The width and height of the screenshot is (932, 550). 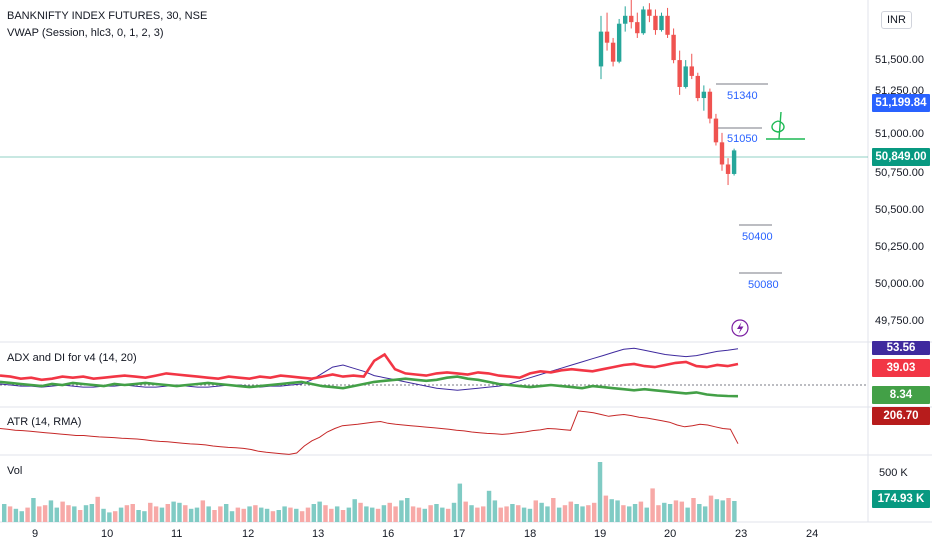 What do you see at coordinates (896, 20) in the screenshot?
I see `currency-label: INR` at bounding box center [896, 20].